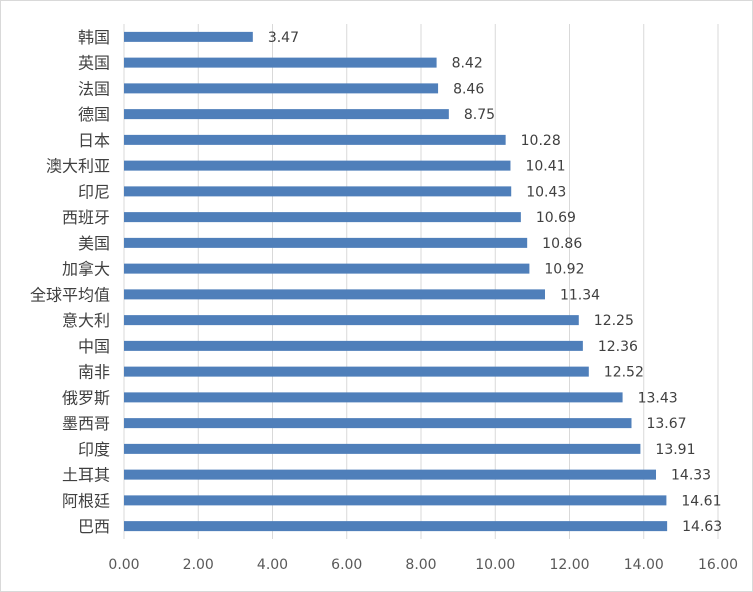 The image size is (753, 592). I want to click on x-tick-label: 4.00, so click(272, 565).